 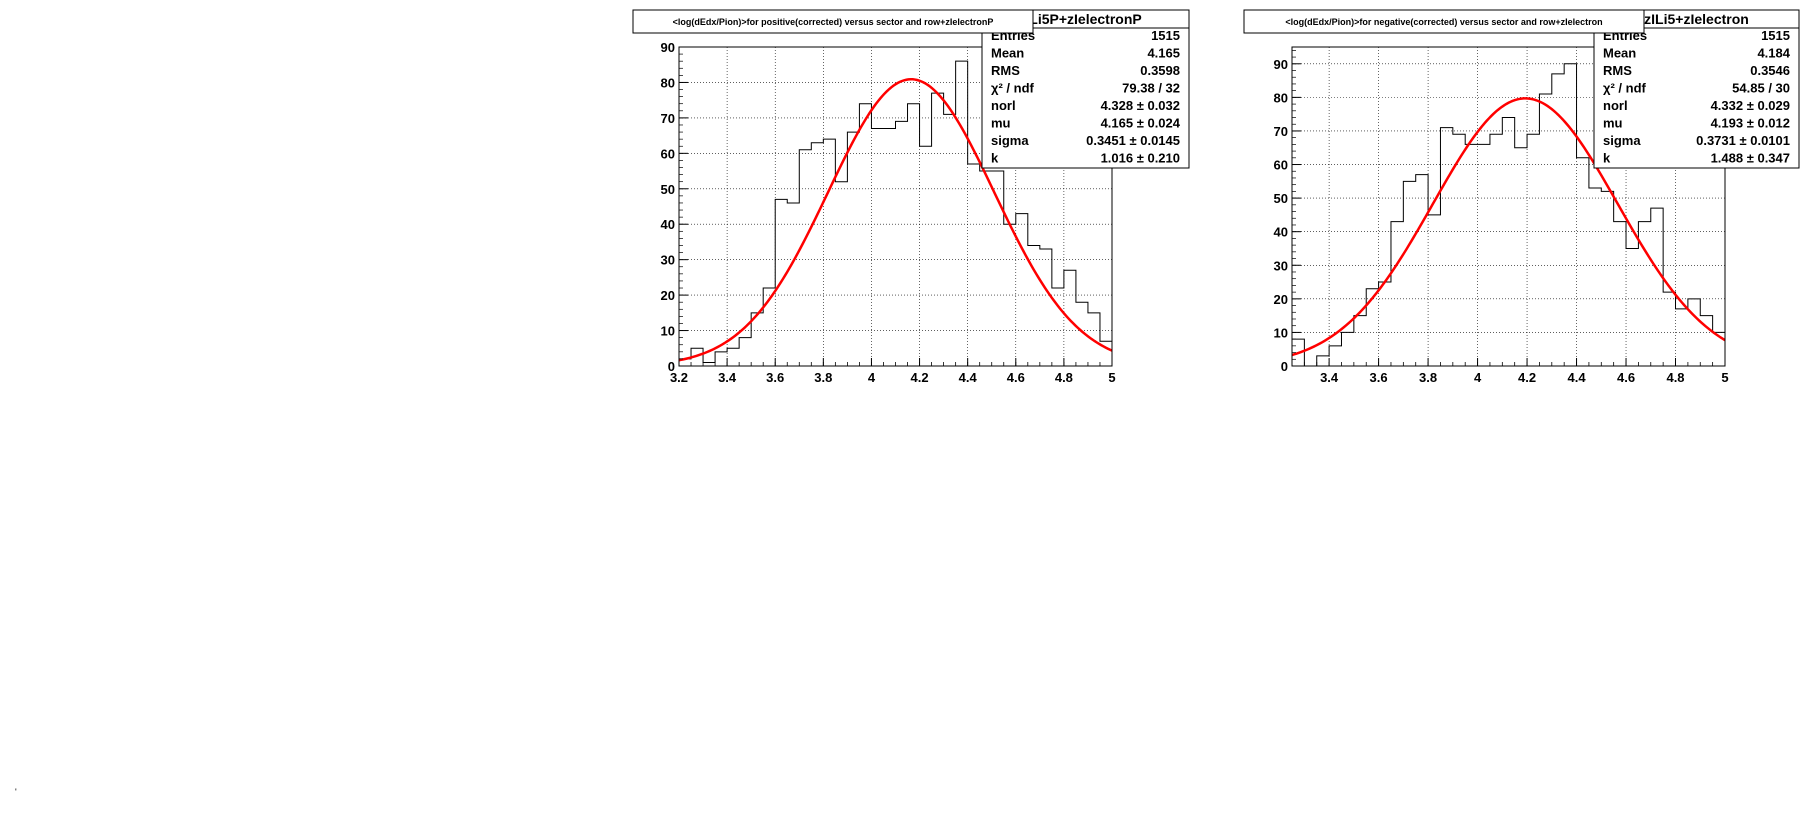 I want to click on stats-value: 0.3598, so click(x=1160, y=70).